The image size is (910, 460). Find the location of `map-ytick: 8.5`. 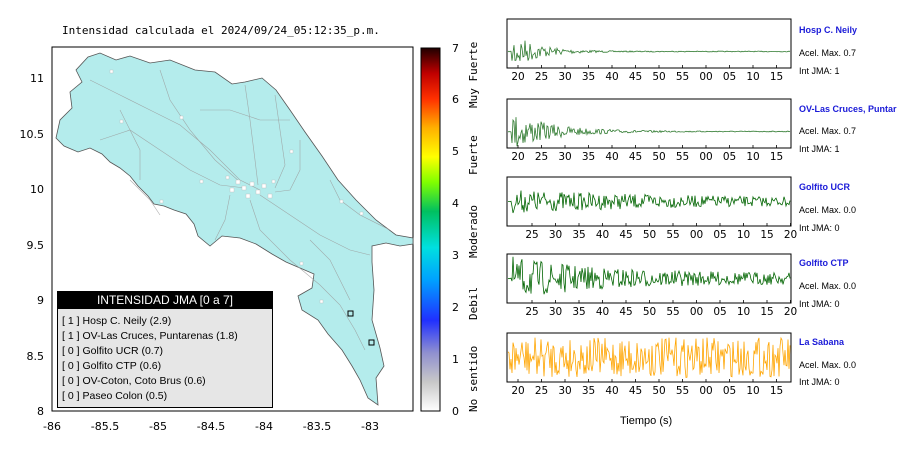

map-ytick: 8.5 is located at coordinates (36, 356).